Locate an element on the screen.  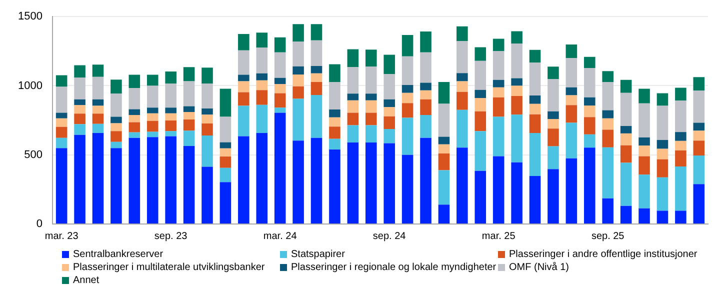
x-tick-label: mar. 23 is located at coordinates (61, 236).